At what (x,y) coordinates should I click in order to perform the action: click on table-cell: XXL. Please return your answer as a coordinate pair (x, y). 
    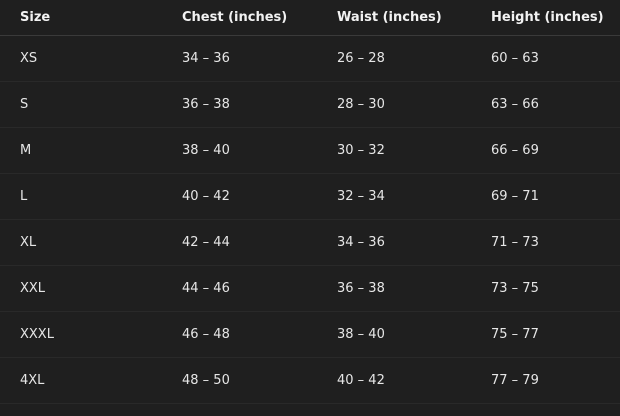
    Looking at the image, I should click on (33, 288).